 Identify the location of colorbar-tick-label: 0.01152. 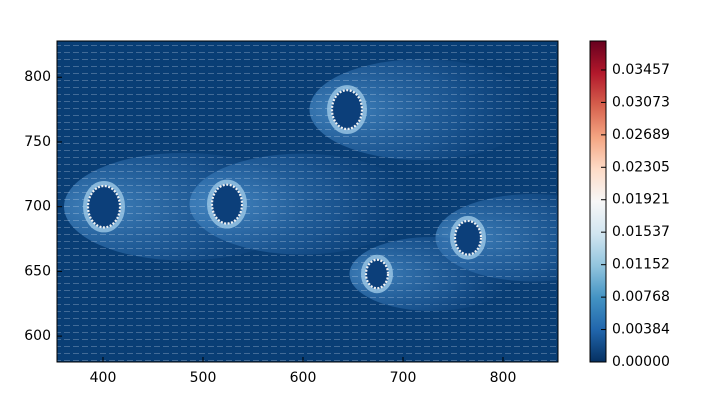
(641, 265).